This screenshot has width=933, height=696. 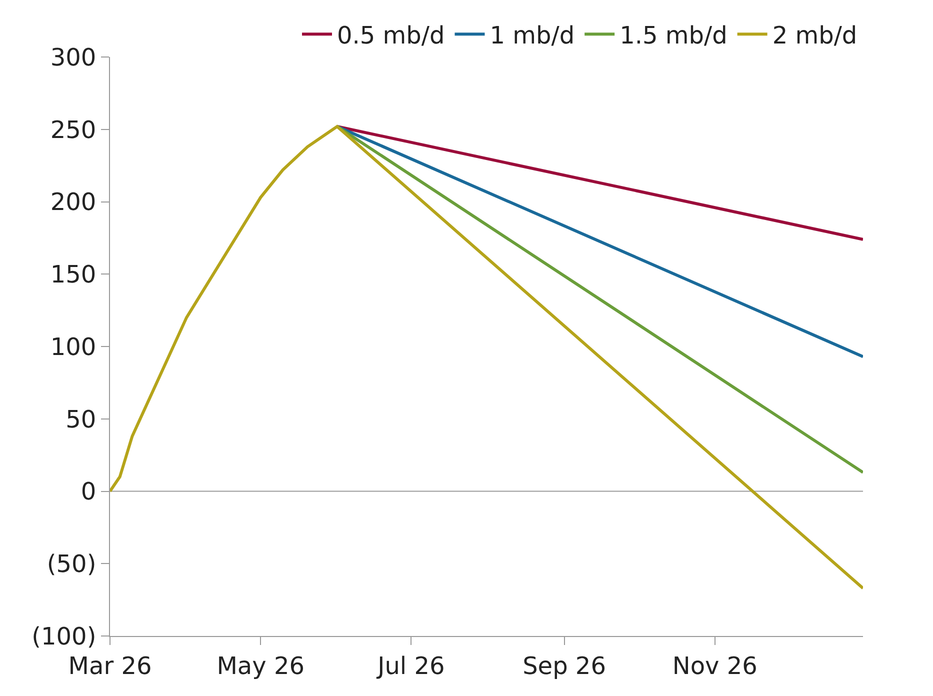 What do you see at coordinates (815, 35) in the screenshot?
I see `legend-label: 2 mb/d` at bounding box center [815, 35].